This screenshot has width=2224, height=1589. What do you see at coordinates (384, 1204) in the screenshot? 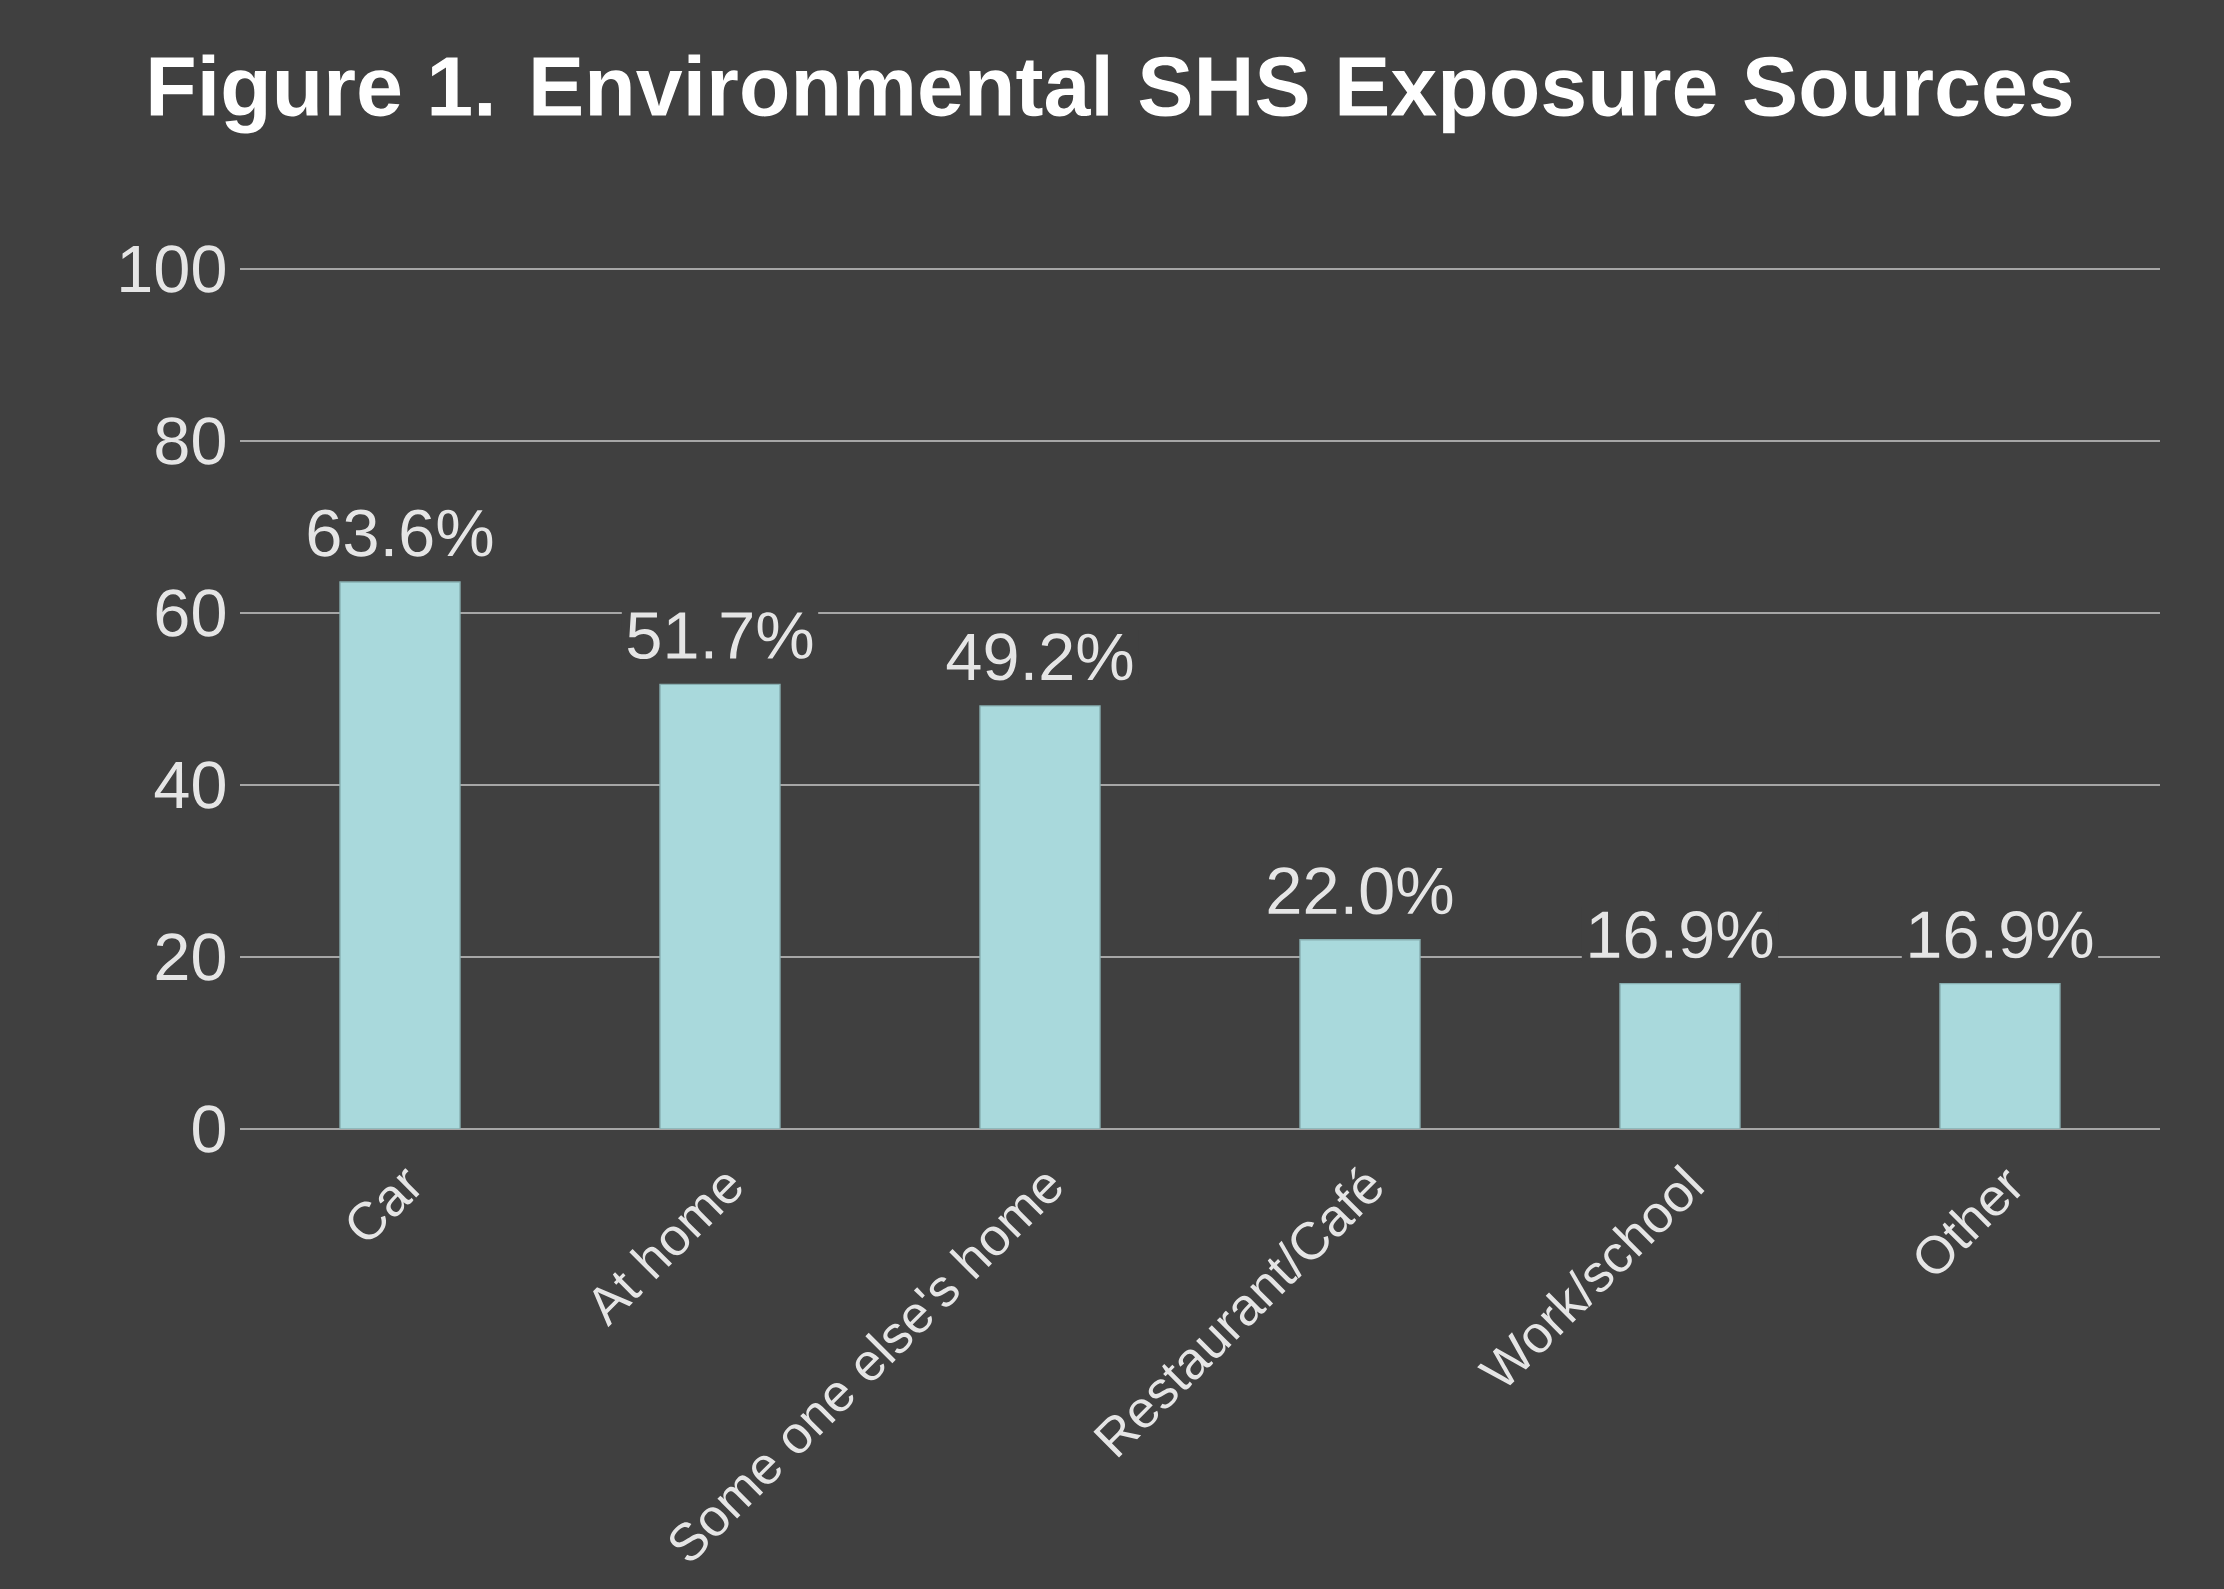
I see `x-tick-label: Car` at bounding box center [384, 1204].